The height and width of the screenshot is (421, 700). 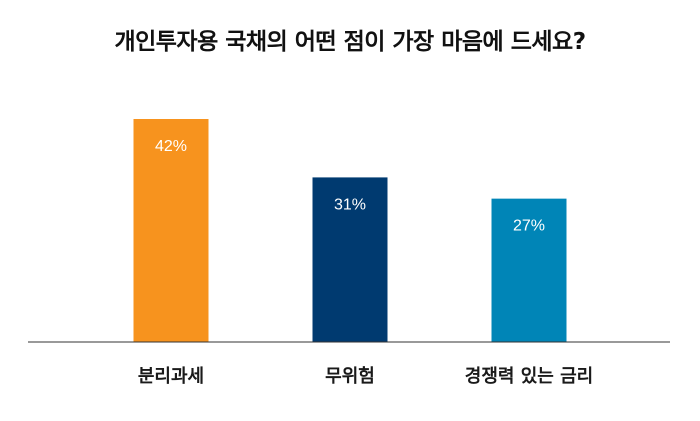 I want to click on category-label: 무위험, so click(x=350, y=376).